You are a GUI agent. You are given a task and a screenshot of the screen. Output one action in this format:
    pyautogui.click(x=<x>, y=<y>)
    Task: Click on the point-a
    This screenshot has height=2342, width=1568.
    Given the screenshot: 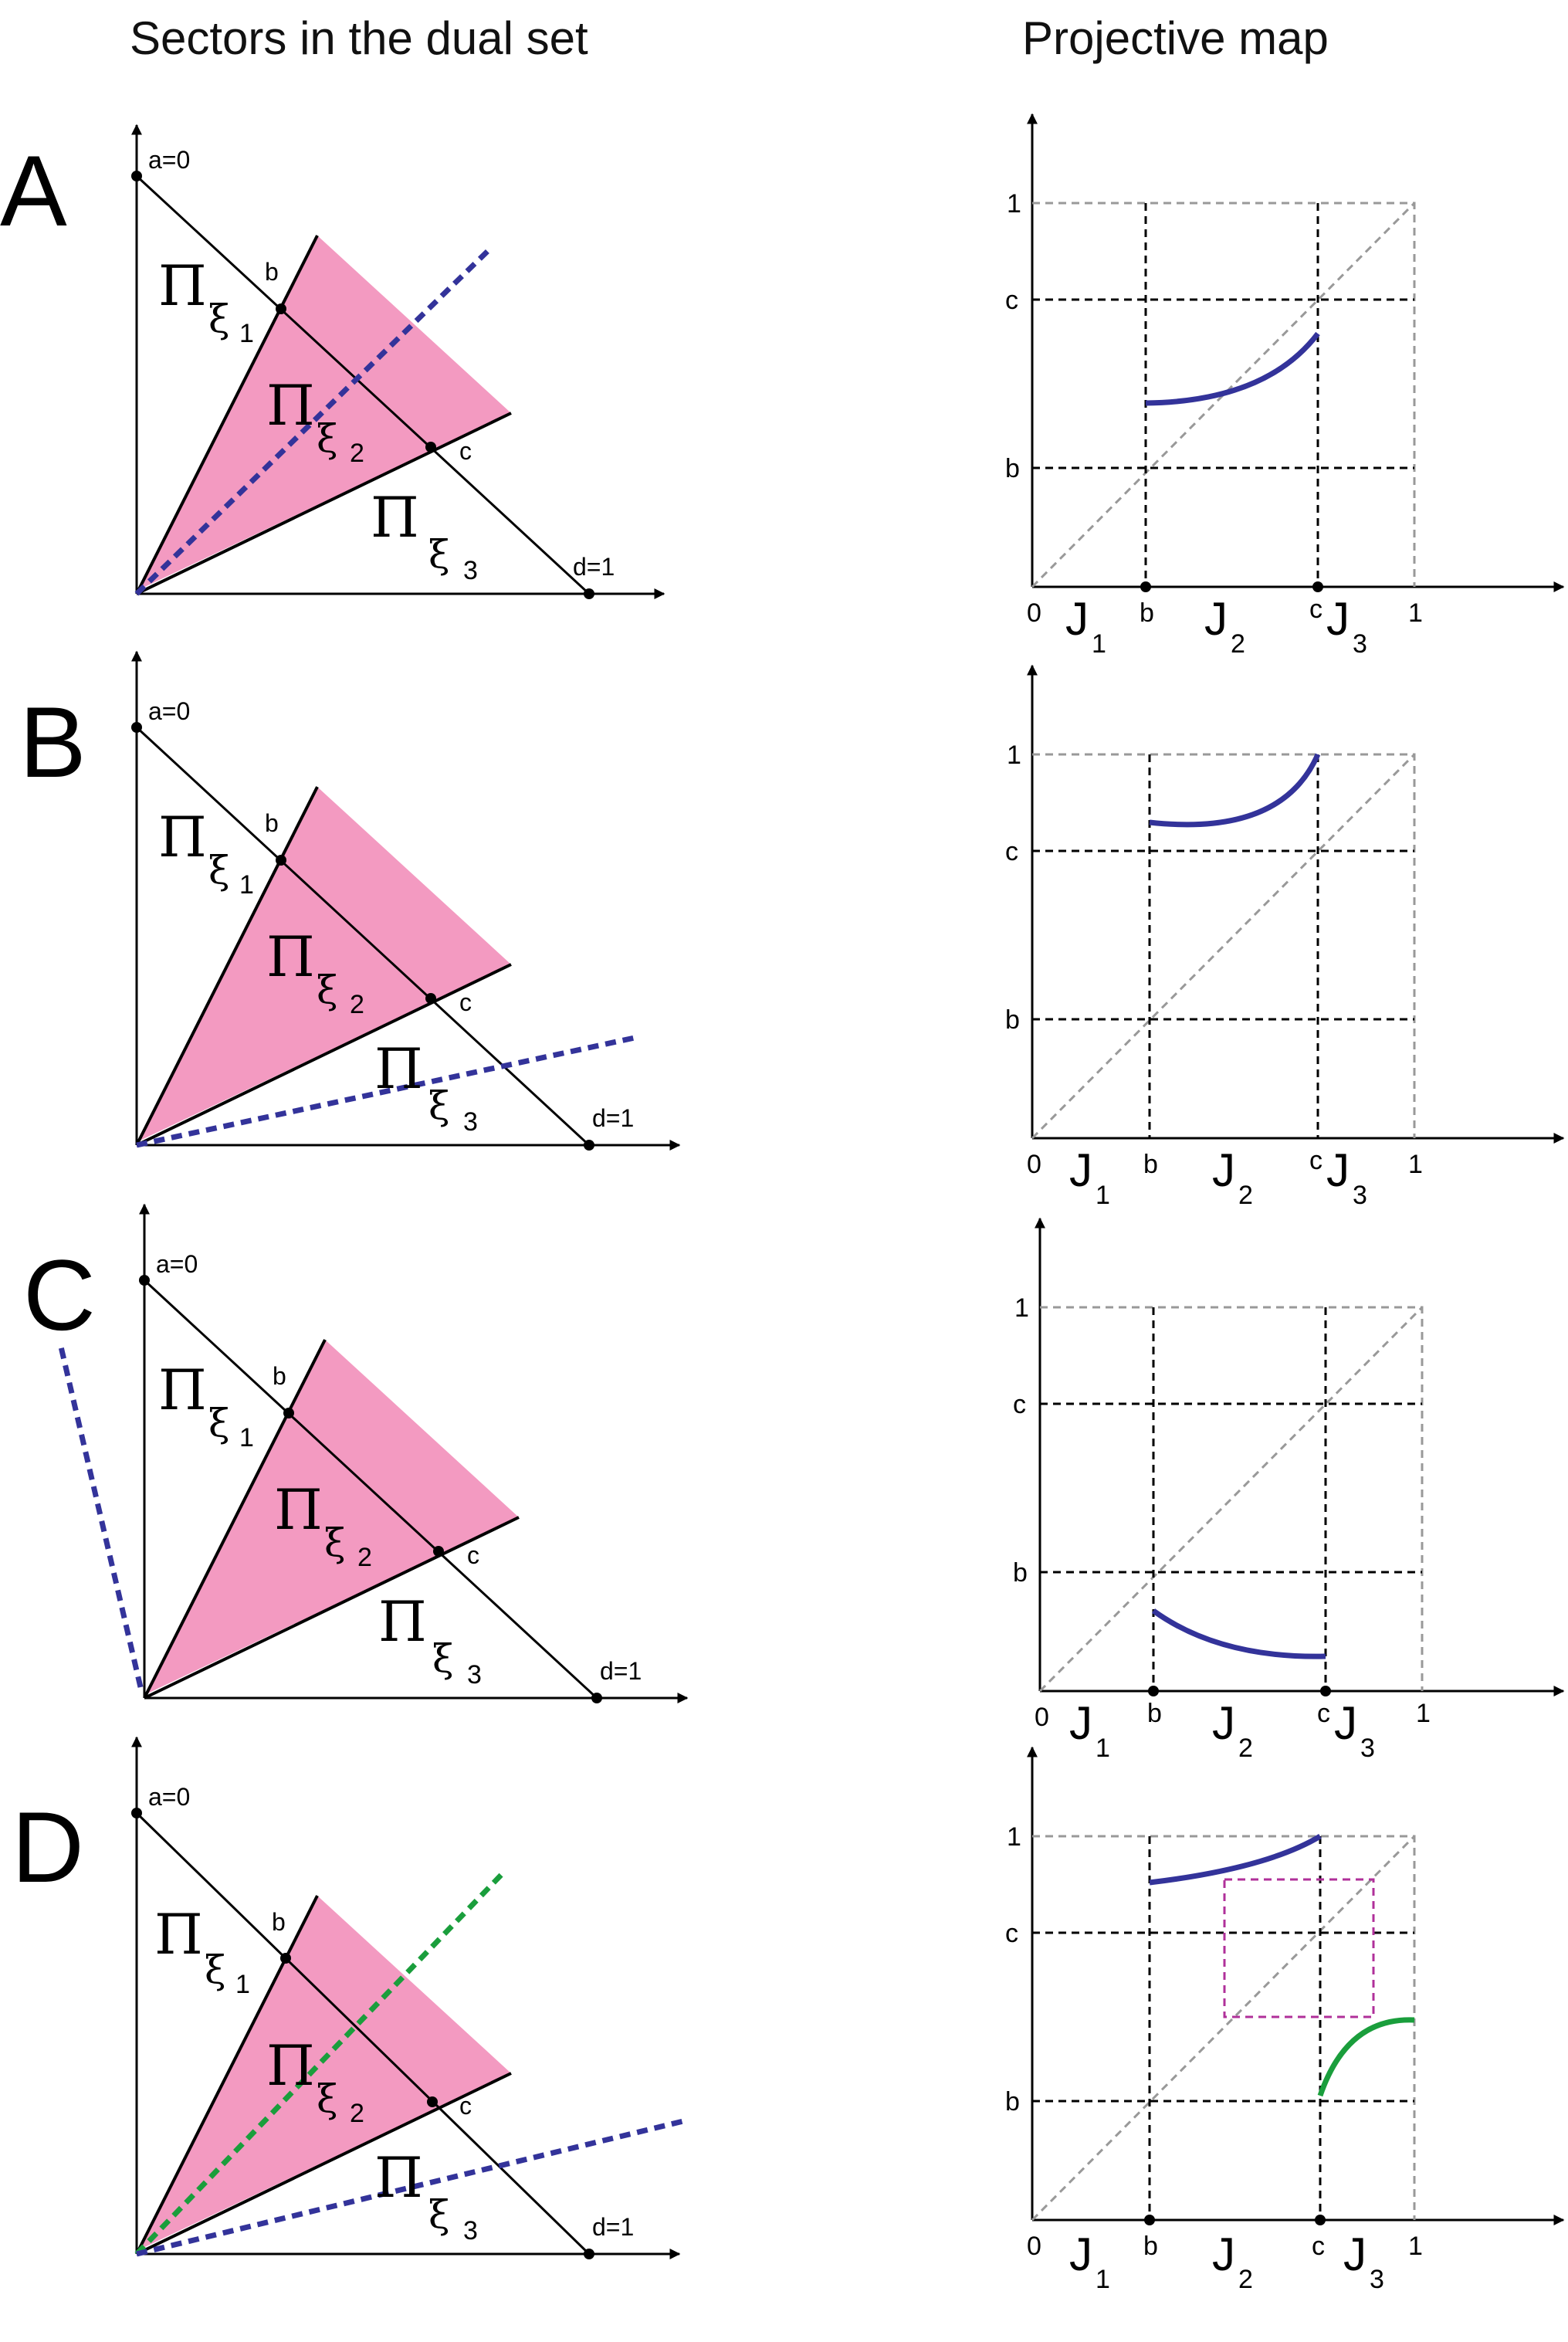 What is the action you would take?
    pyautogui.click(x=144, y=1280)
    